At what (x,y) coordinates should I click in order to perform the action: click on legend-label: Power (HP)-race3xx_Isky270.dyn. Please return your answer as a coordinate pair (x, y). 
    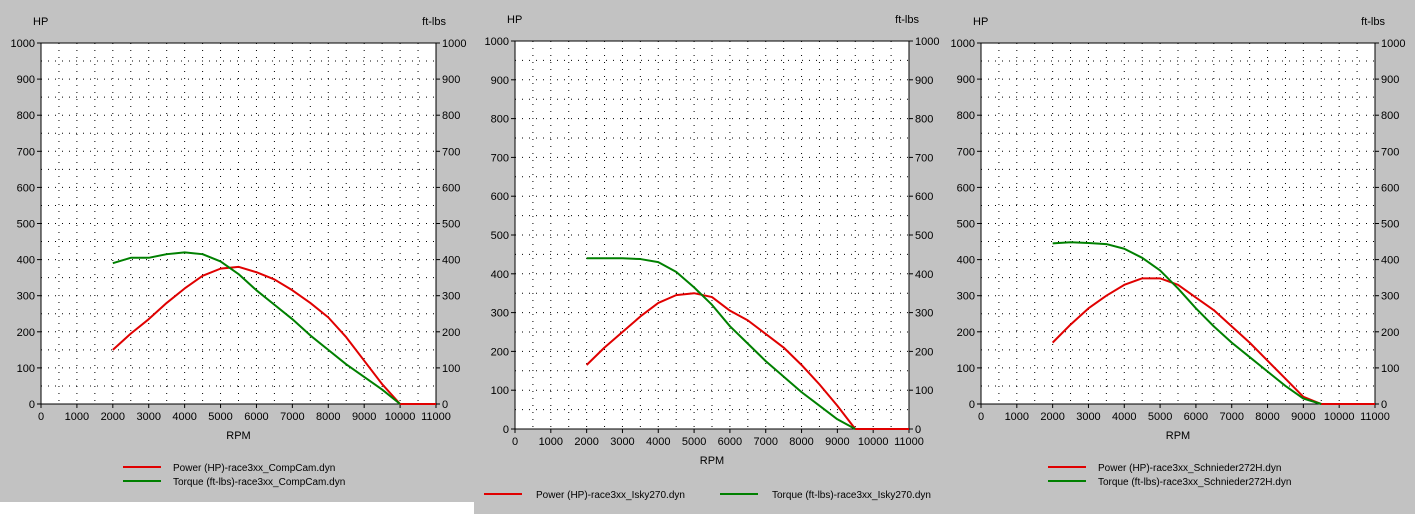
    Looking at the image, I should click on (610, 495).